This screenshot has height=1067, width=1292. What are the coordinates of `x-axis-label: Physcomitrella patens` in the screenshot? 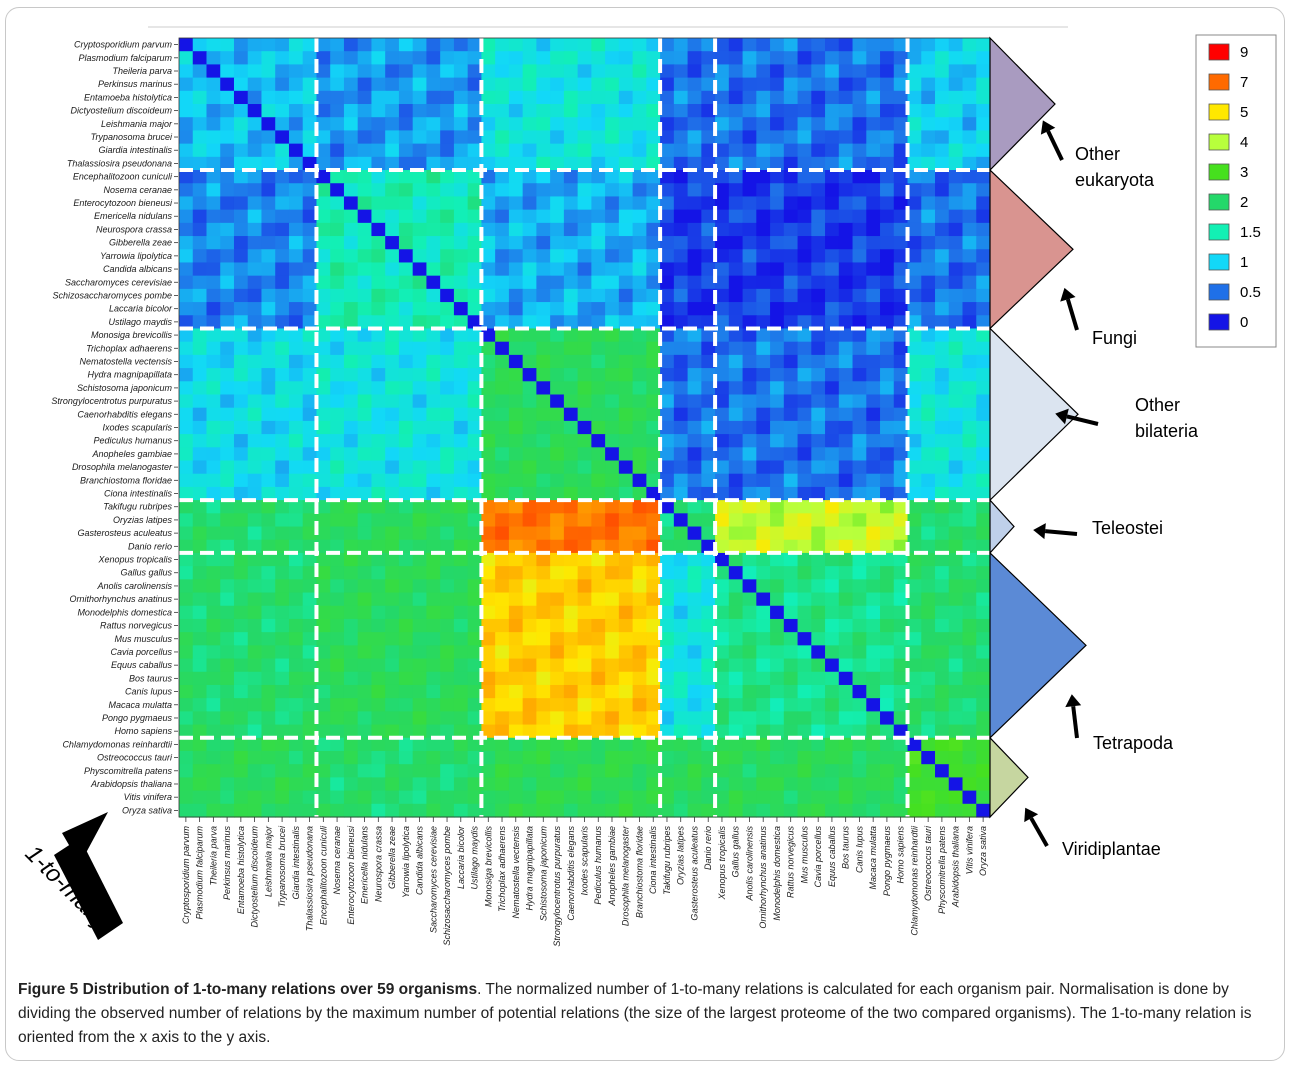 It's located at (942, 870).